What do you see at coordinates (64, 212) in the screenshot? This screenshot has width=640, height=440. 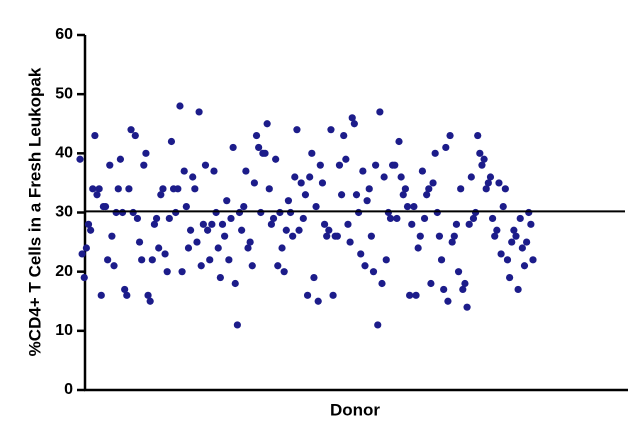 I see `y-tick-label: 30` at bounding box center [64, 212].